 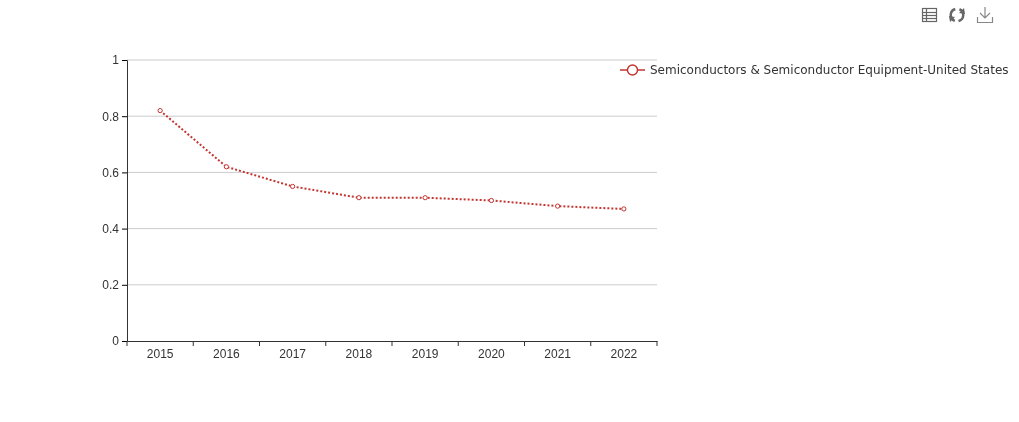 I want to click on y-tick-label: 0.6, so click(x=111, y=172).